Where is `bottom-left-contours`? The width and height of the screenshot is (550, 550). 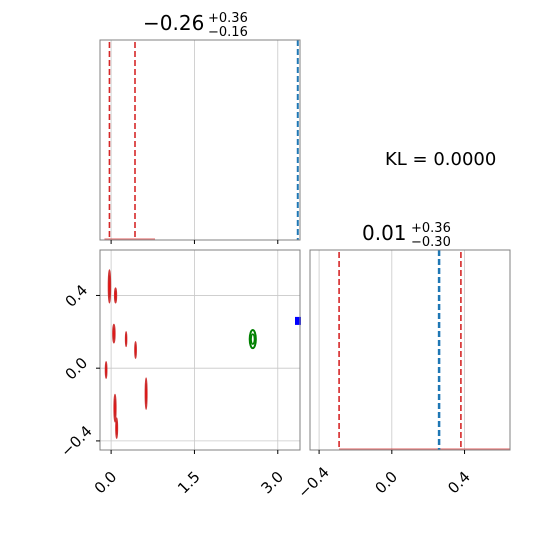 bottom-left-contours is located at coordinates (202, 354).